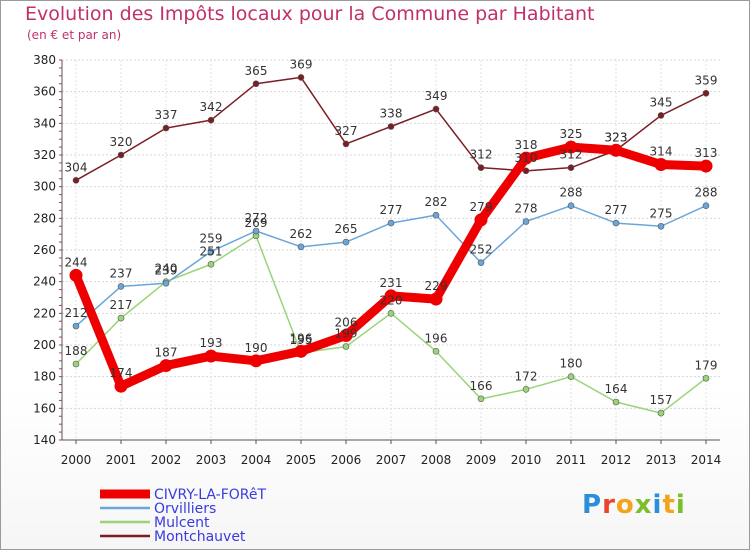 The image size is (750, 550). What do you see at coordinates (661, 213) in the screenshot?
I see `data-label: 275` at bounding box center [661, 213].